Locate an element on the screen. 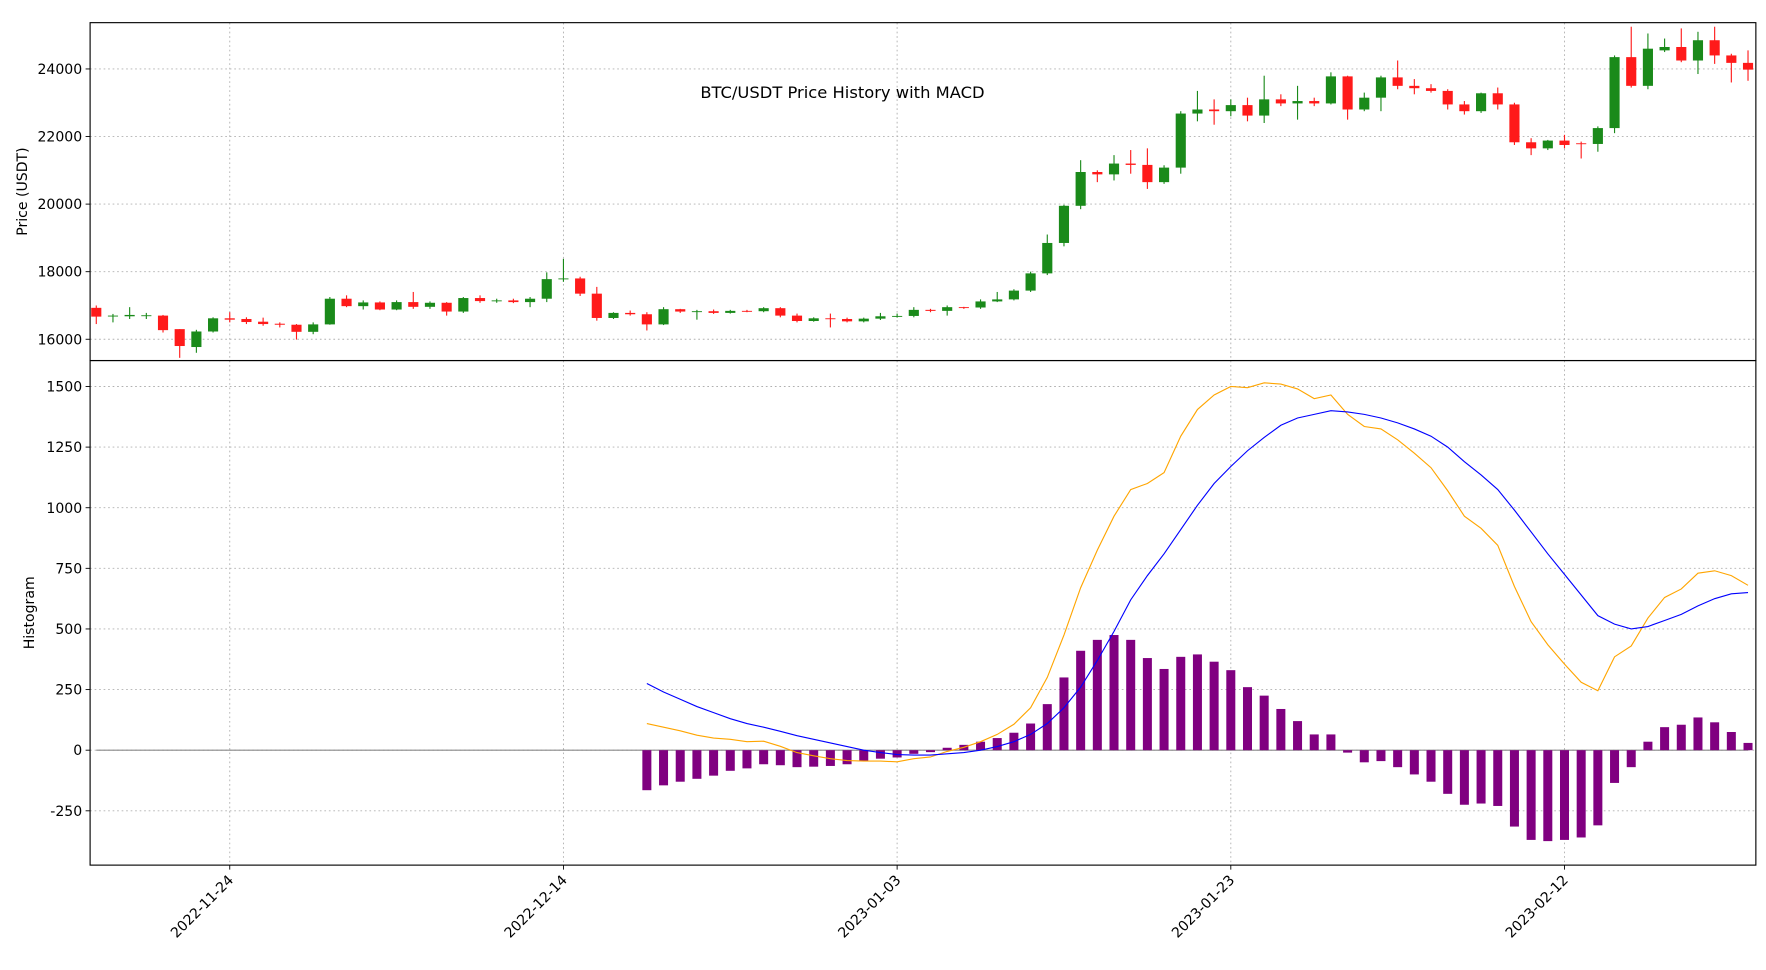  y-tick-label: 20000 is located at coordinates (59, 205).